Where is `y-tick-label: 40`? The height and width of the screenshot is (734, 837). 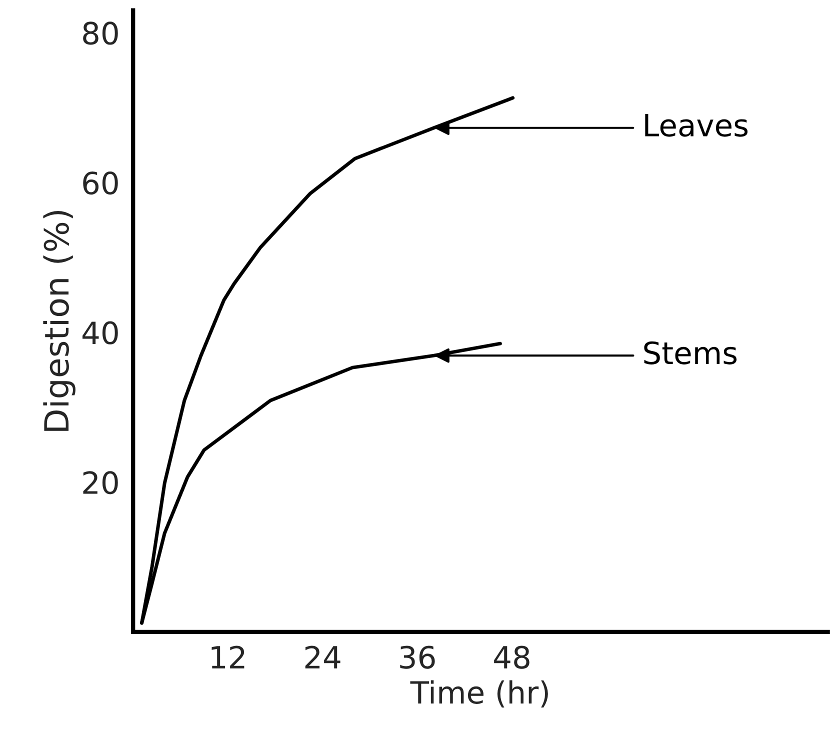
y-tick-label: 40 is located at coordinates (100, 332).